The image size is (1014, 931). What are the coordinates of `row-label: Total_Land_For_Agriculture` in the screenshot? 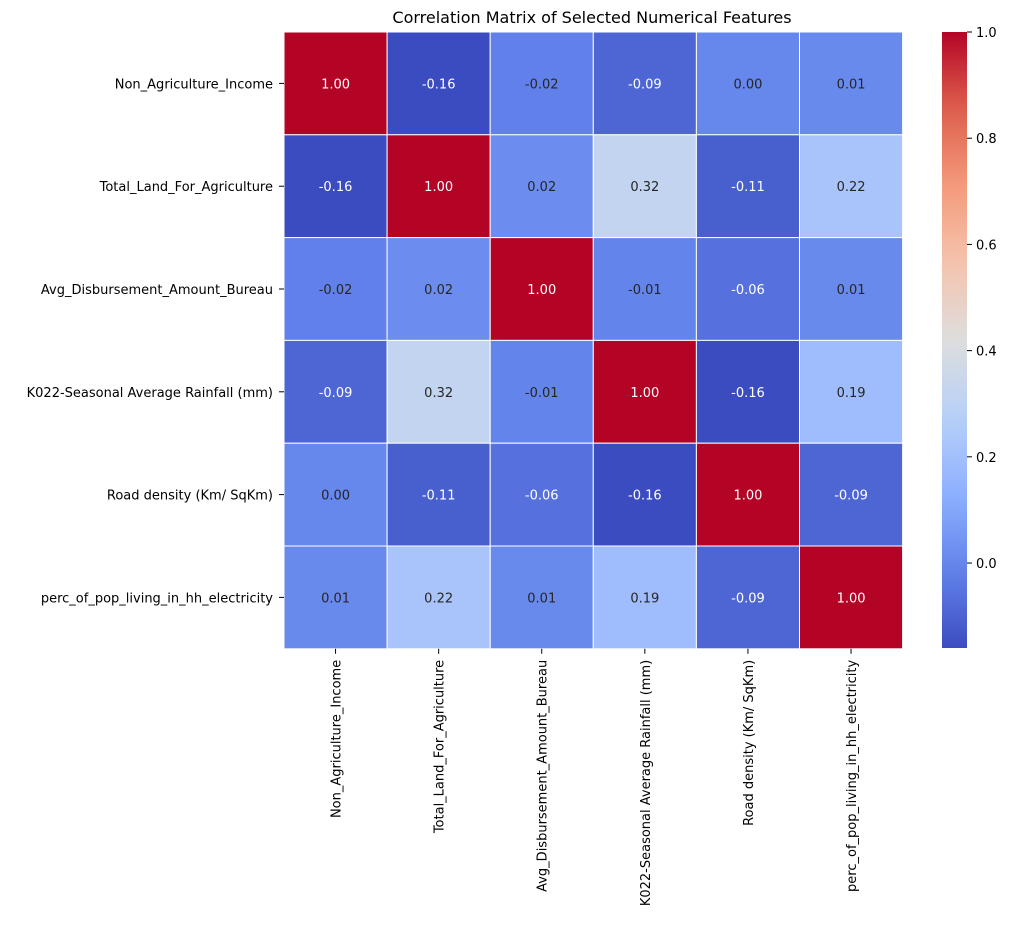 It's located at (186, 187).